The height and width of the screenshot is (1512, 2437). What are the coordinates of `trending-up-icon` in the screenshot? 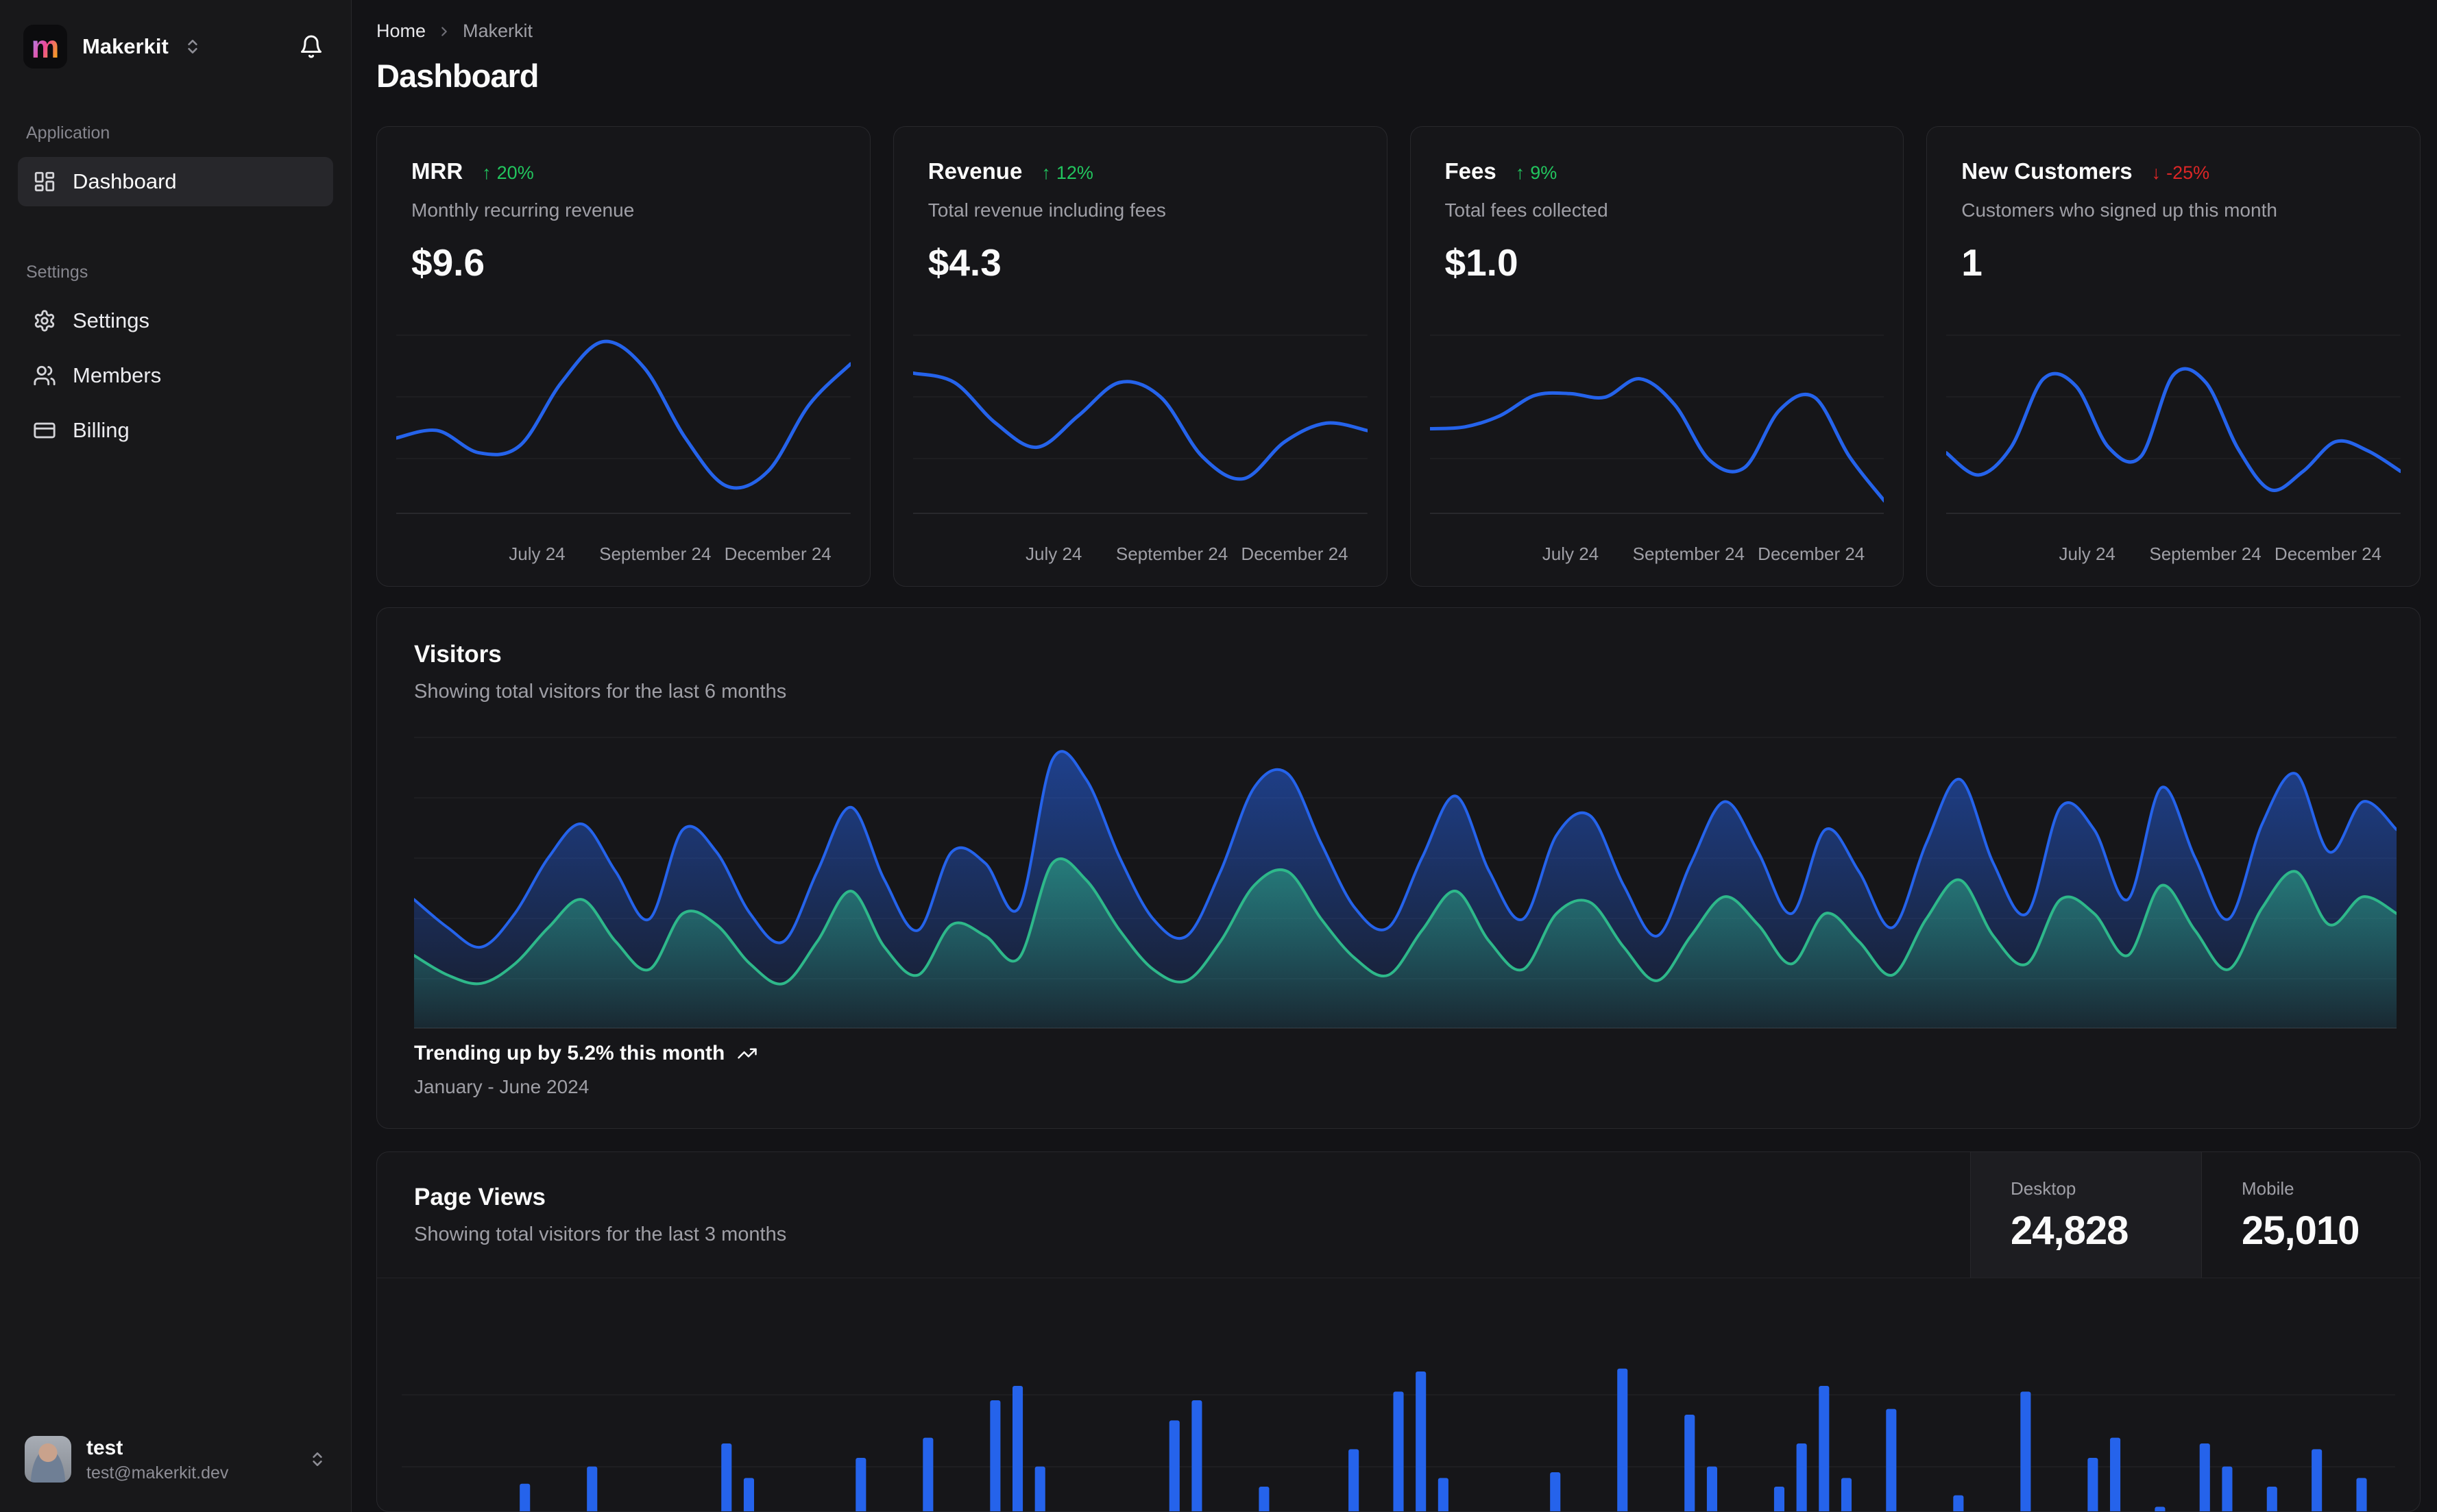 It's located at (747, 1054).